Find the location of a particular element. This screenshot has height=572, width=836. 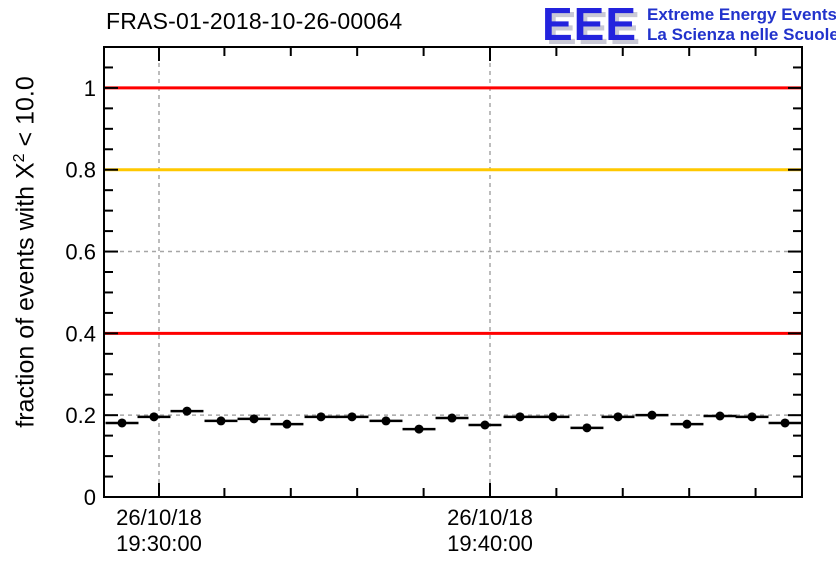

eee-acronym: EEE is located at coordinates (590, 25).